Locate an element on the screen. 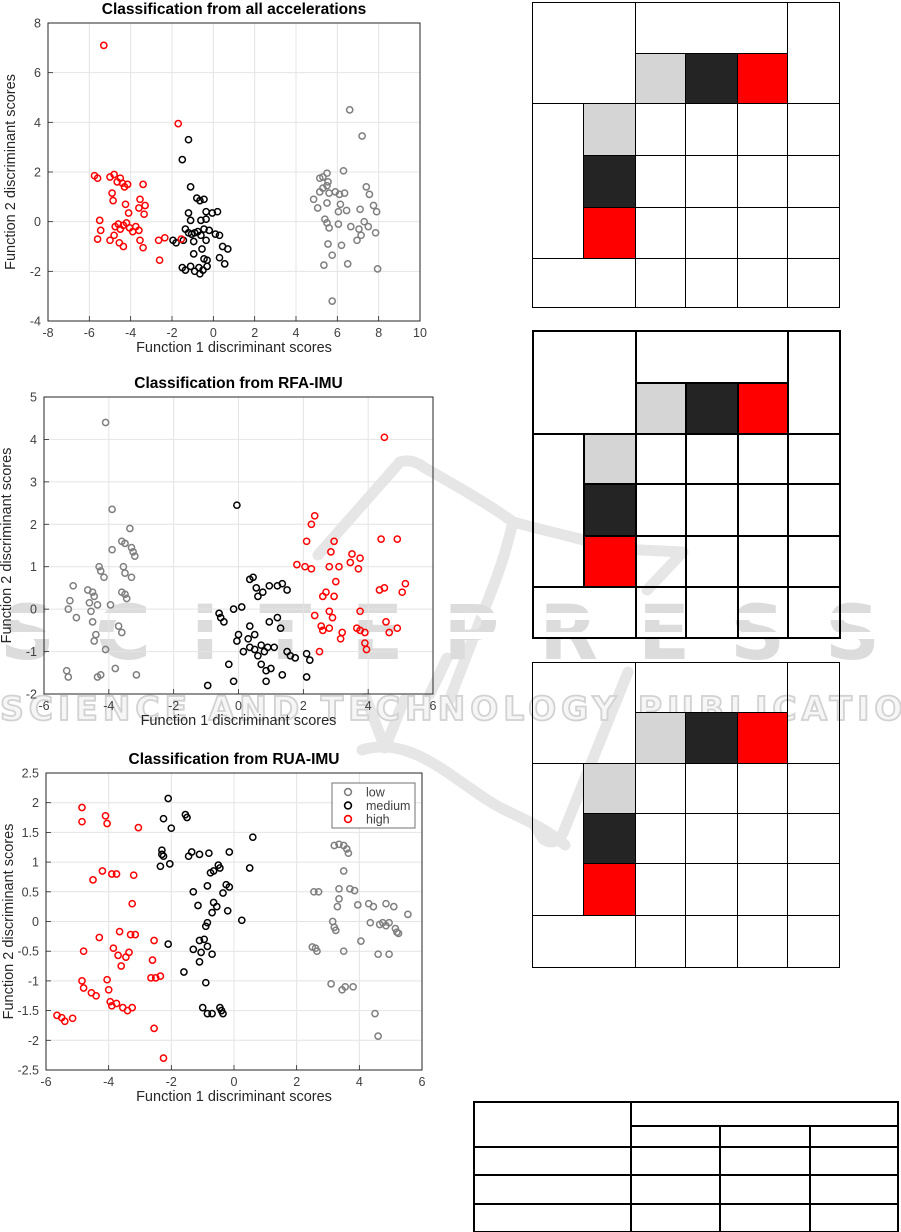  matrix-total-row-label is located at coordinates (584, 612).